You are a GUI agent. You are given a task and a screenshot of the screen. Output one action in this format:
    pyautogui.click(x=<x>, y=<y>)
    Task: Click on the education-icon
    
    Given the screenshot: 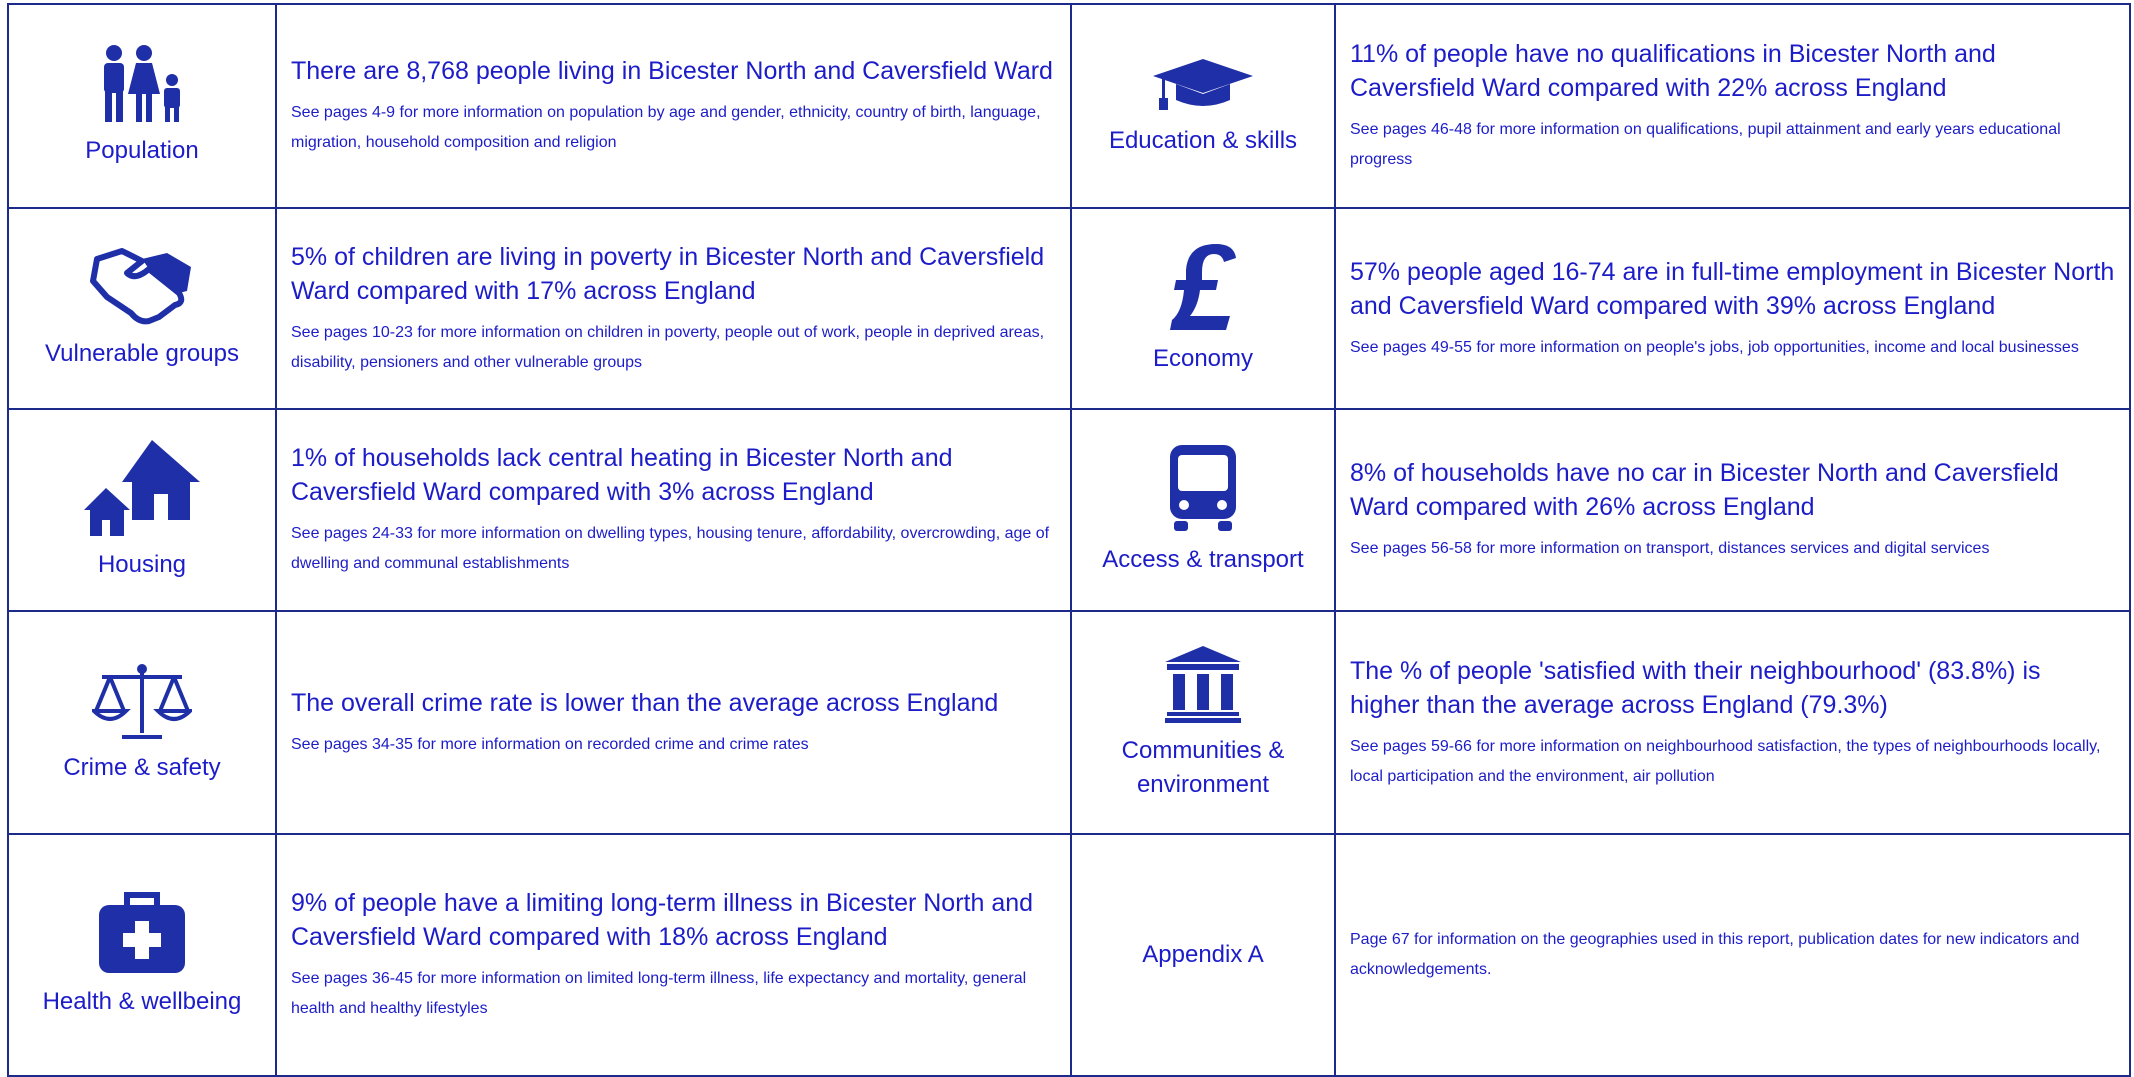 What is the action you would take?
    pyautogui.click(x=1203, y=84)
    